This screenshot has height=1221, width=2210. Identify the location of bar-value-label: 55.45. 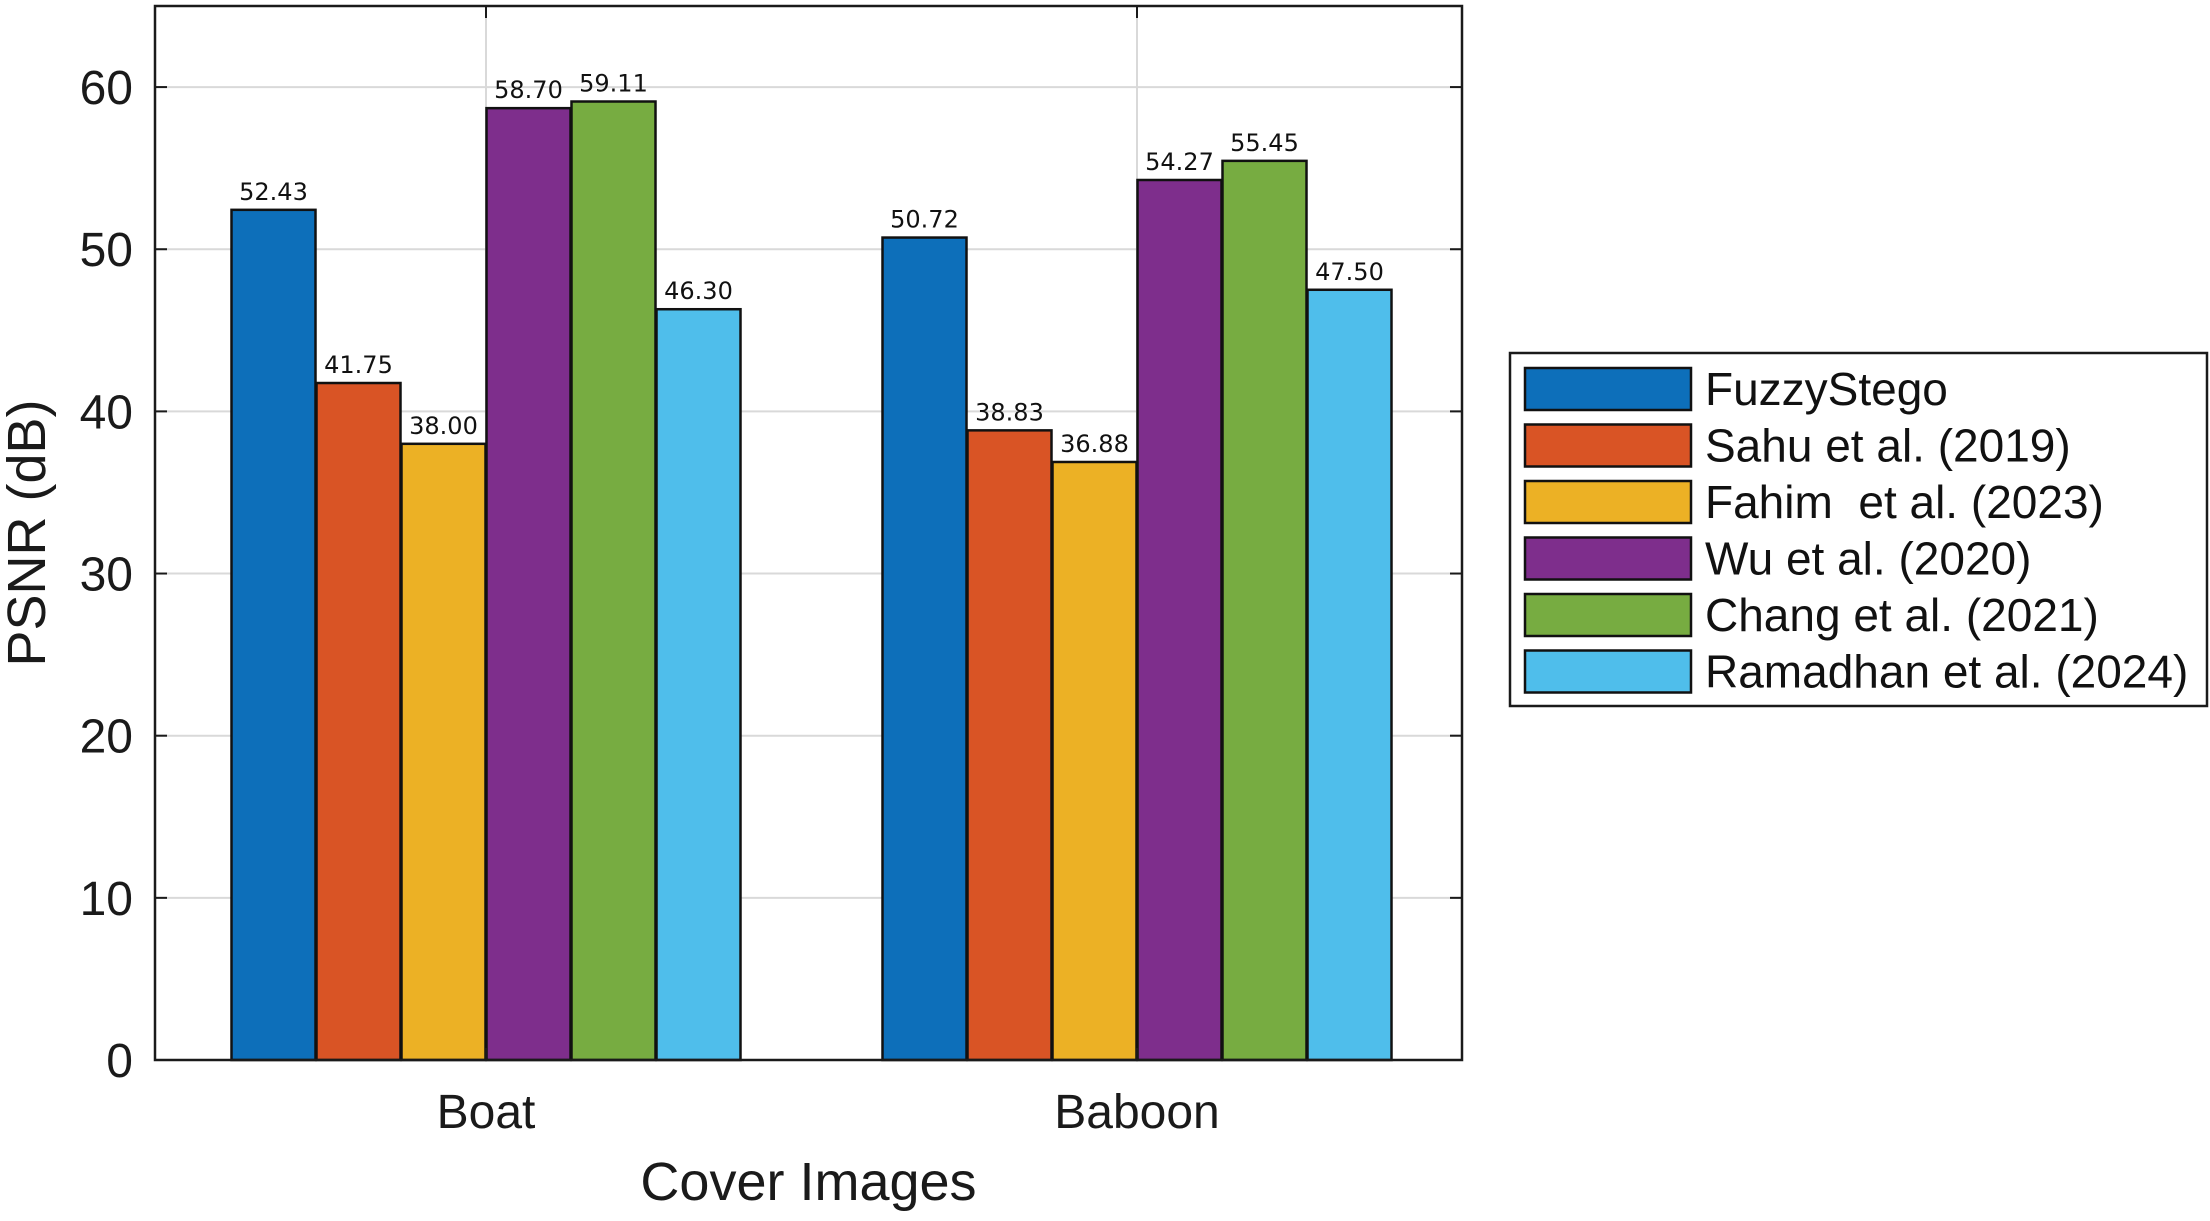
(1264, 143).